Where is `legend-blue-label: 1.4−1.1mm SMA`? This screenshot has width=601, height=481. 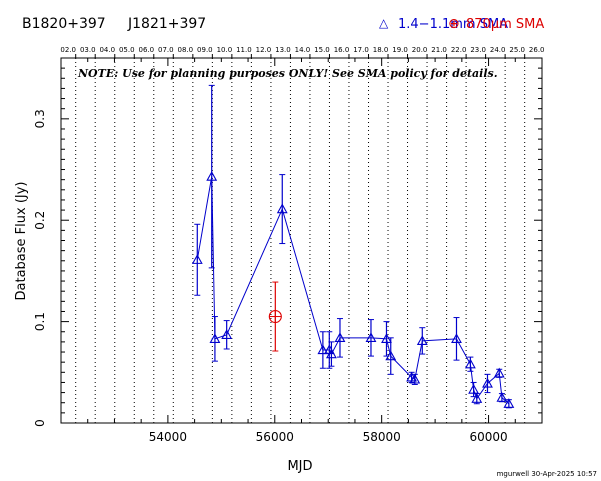
legend-blue-label: 1.4−1.1mm SMA is located at coordinates (453, 24).